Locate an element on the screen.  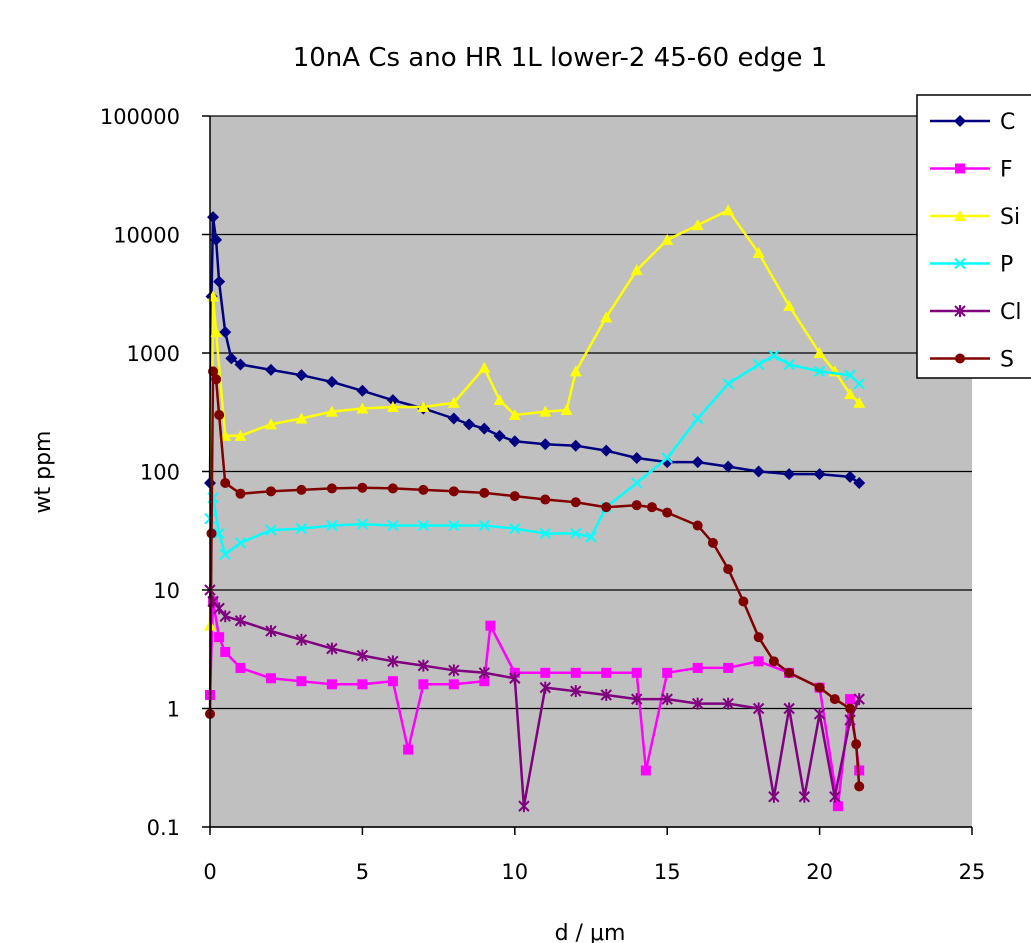
y-tick-label: 100000 is located at coordinates (140, 117).